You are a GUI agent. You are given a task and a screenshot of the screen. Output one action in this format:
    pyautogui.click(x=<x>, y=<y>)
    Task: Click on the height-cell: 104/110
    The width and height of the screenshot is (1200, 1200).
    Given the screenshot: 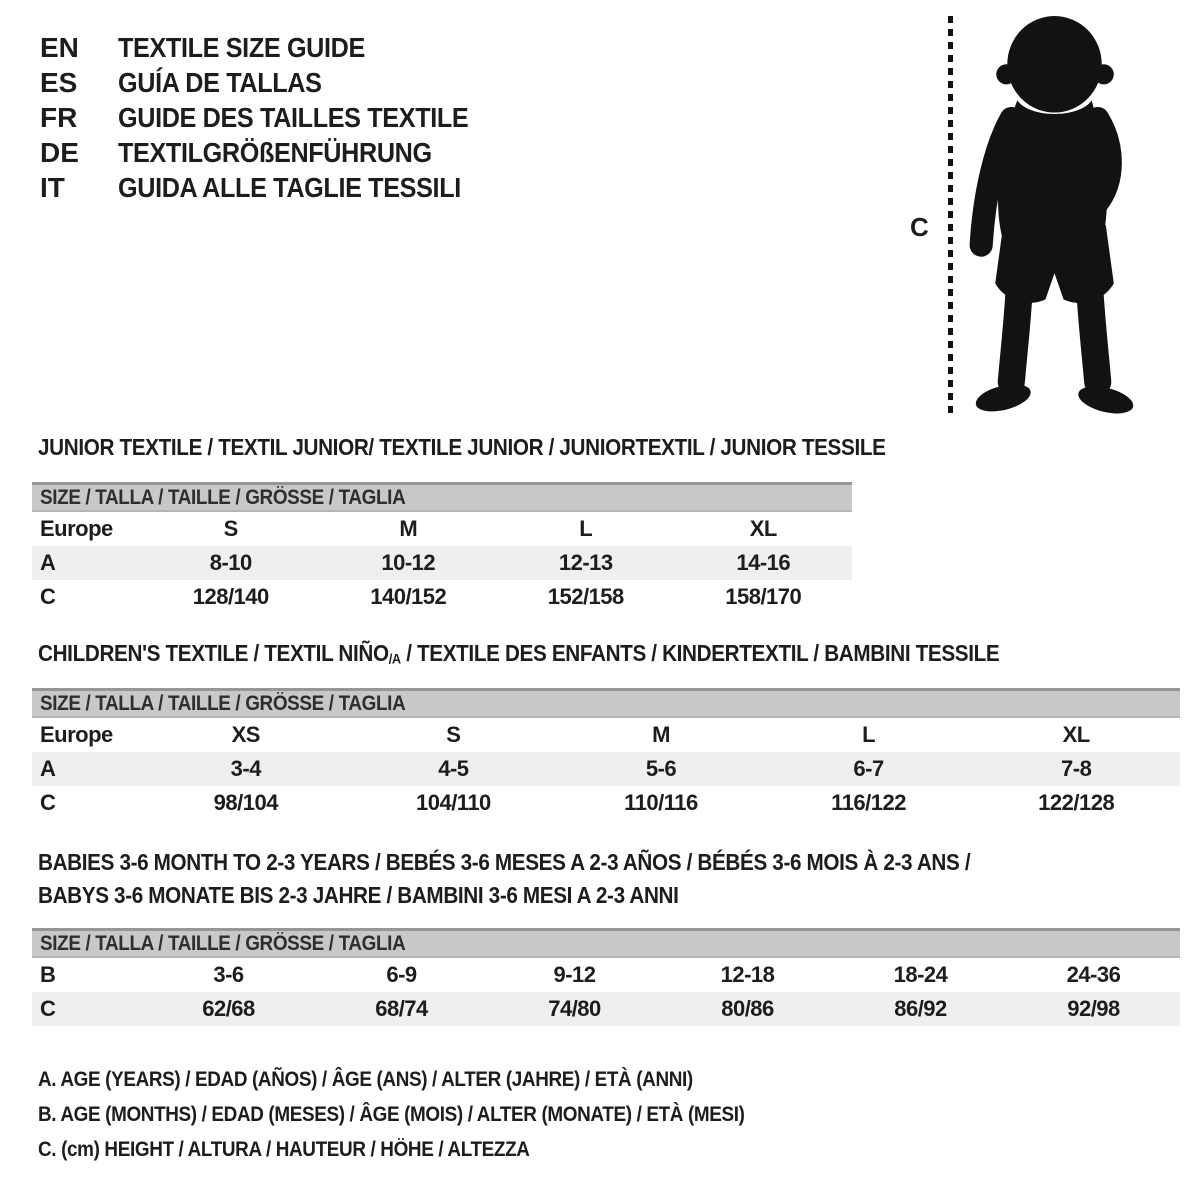 What is the action you would take?
    pyautogui.click(x=453, y=802)
    